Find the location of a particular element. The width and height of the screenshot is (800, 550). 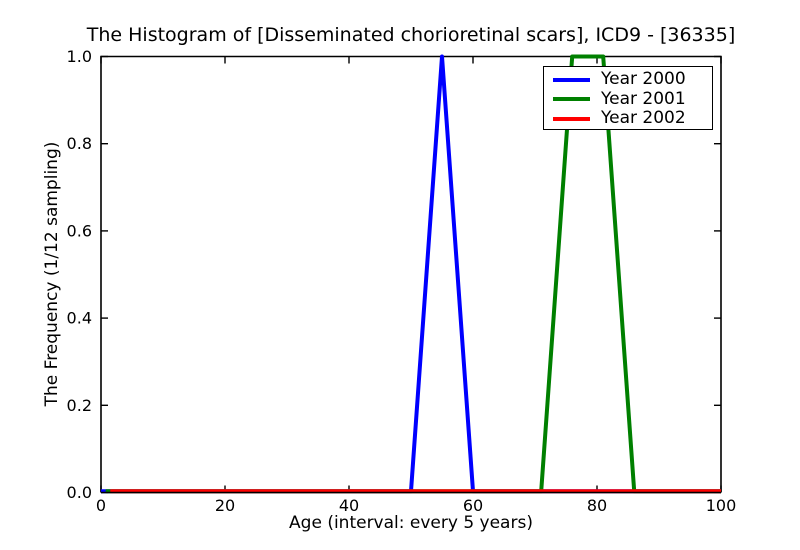

legend-item: Year 2002 is located at coordinates (628, 119).